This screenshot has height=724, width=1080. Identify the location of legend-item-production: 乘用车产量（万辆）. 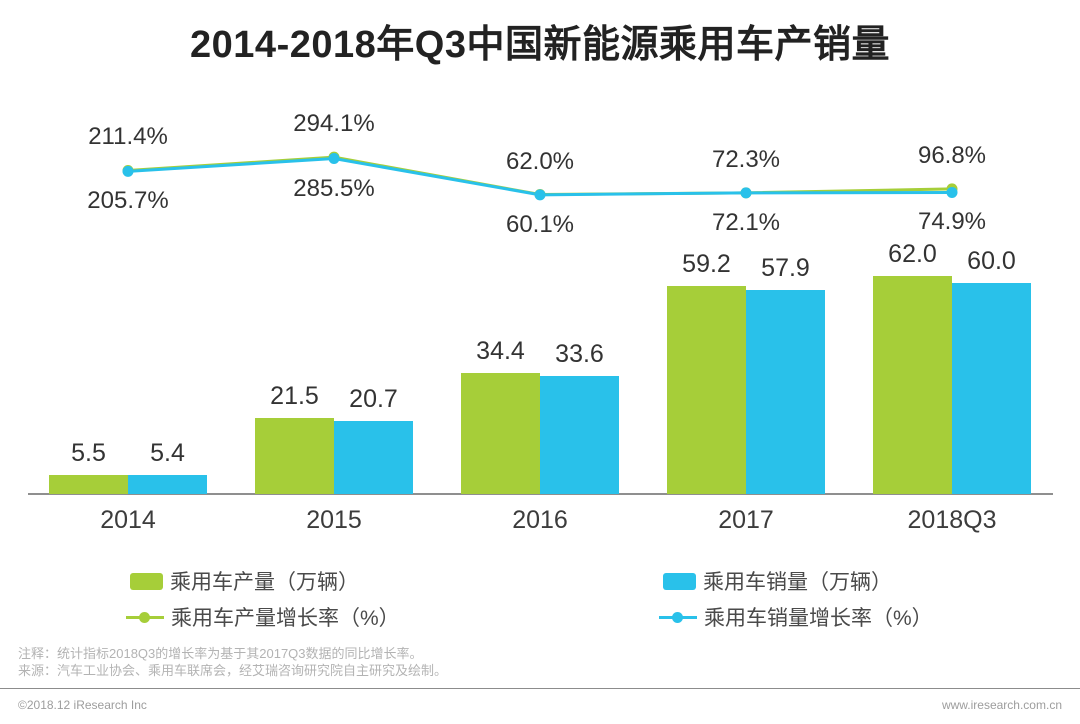
(244, 581).